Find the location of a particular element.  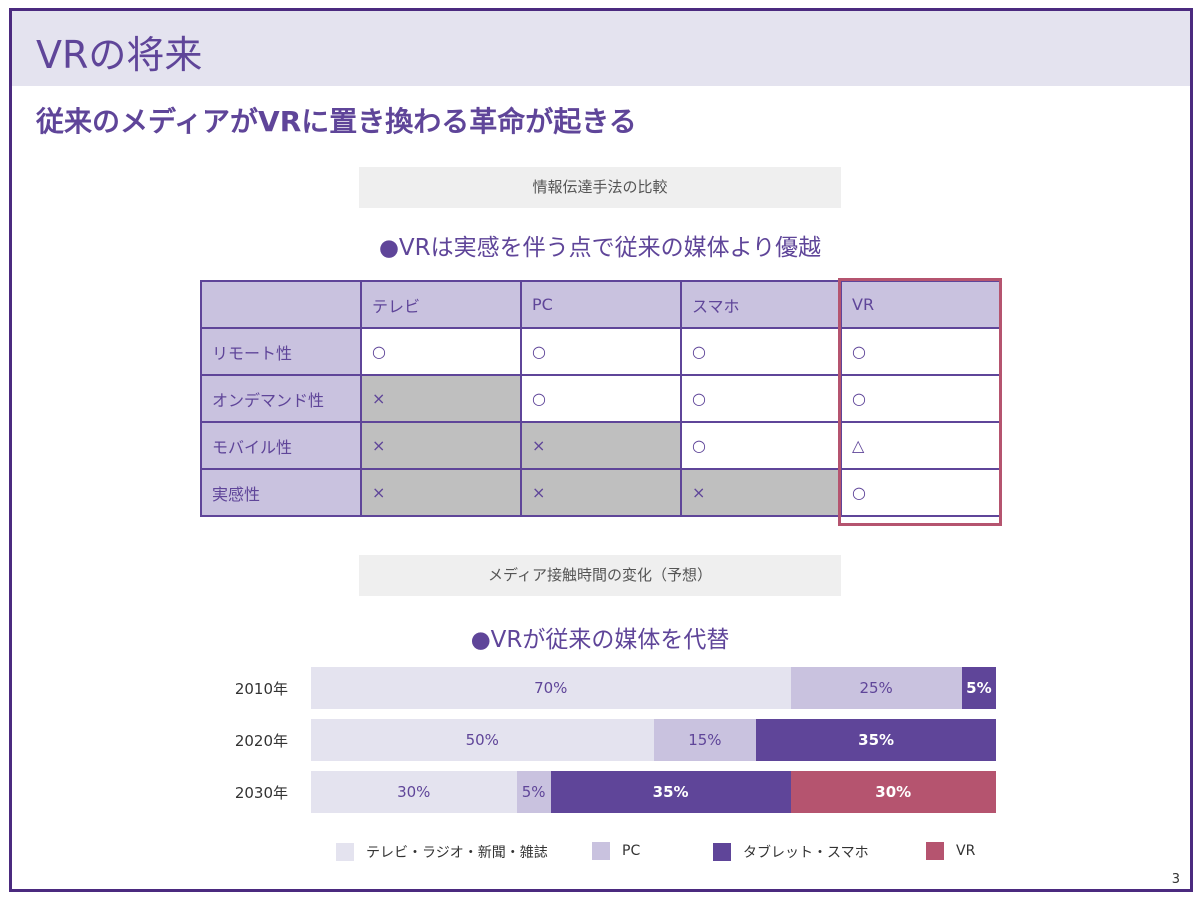

legend-label: VR is located at coordinates (966, 851).